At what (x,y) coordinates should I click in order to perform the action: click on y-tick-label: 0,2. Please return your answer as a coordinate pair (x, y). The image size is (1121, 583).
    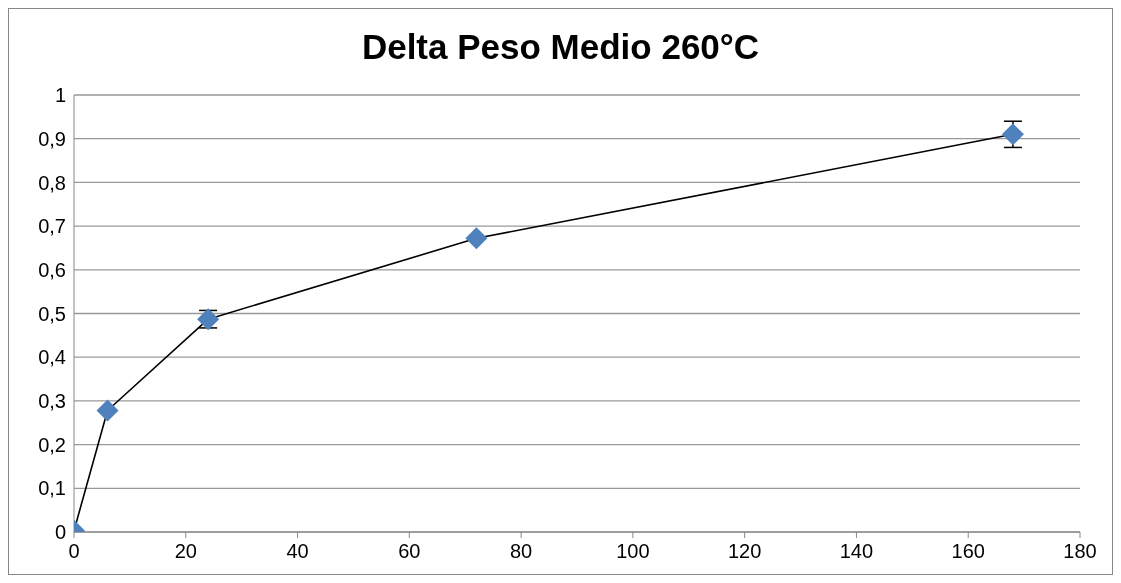
    Looking at the image, I should click on (52, 444).